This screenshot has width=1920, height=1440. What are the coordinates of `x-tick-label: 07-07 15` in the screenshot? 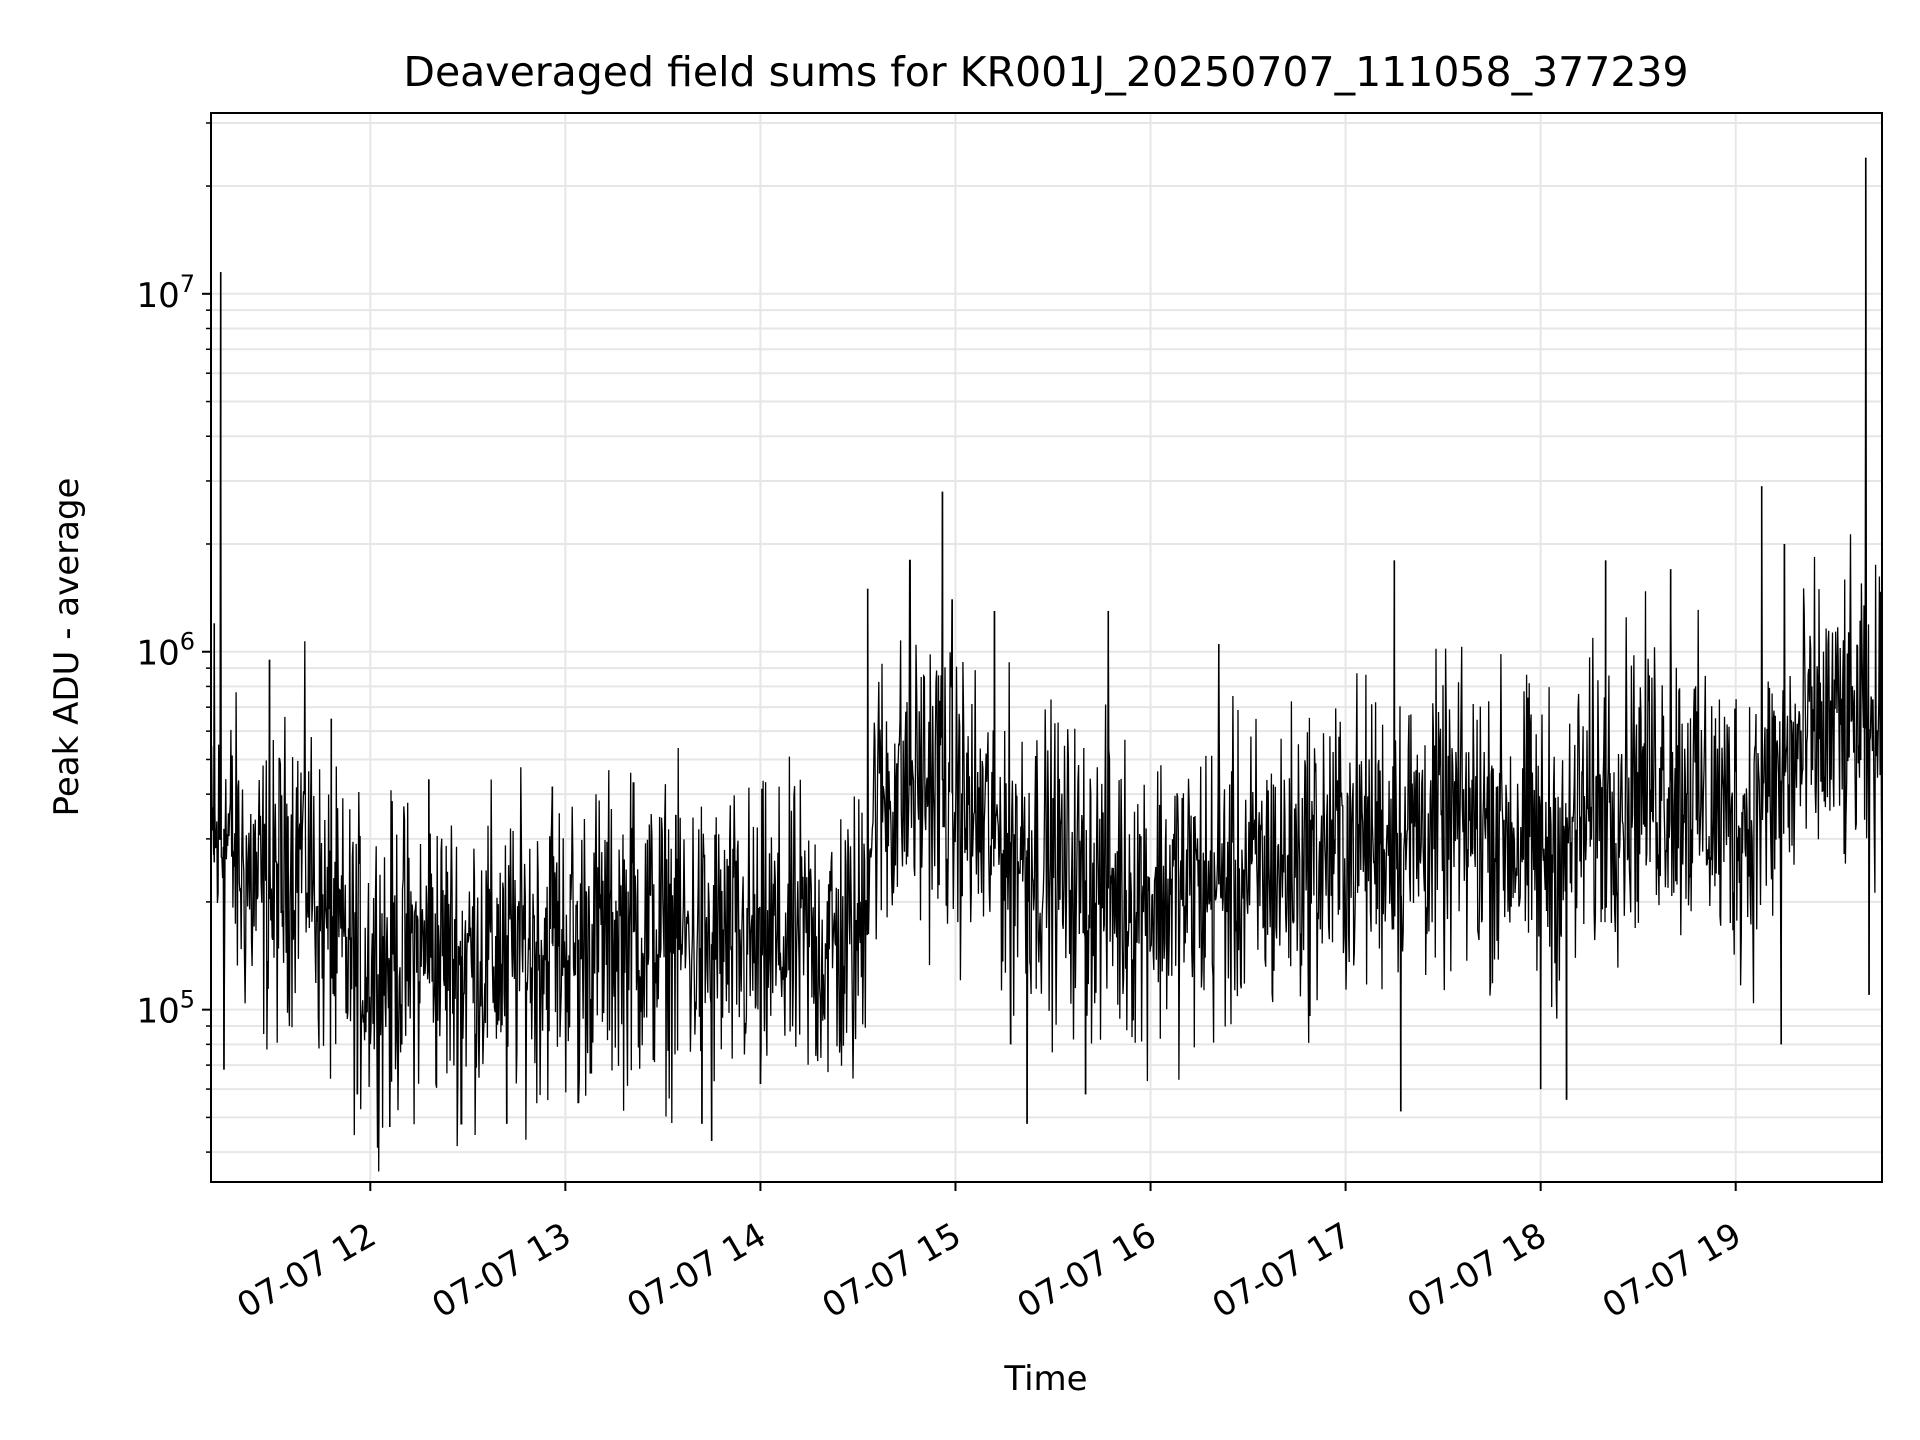 It's located at (892, 1270).